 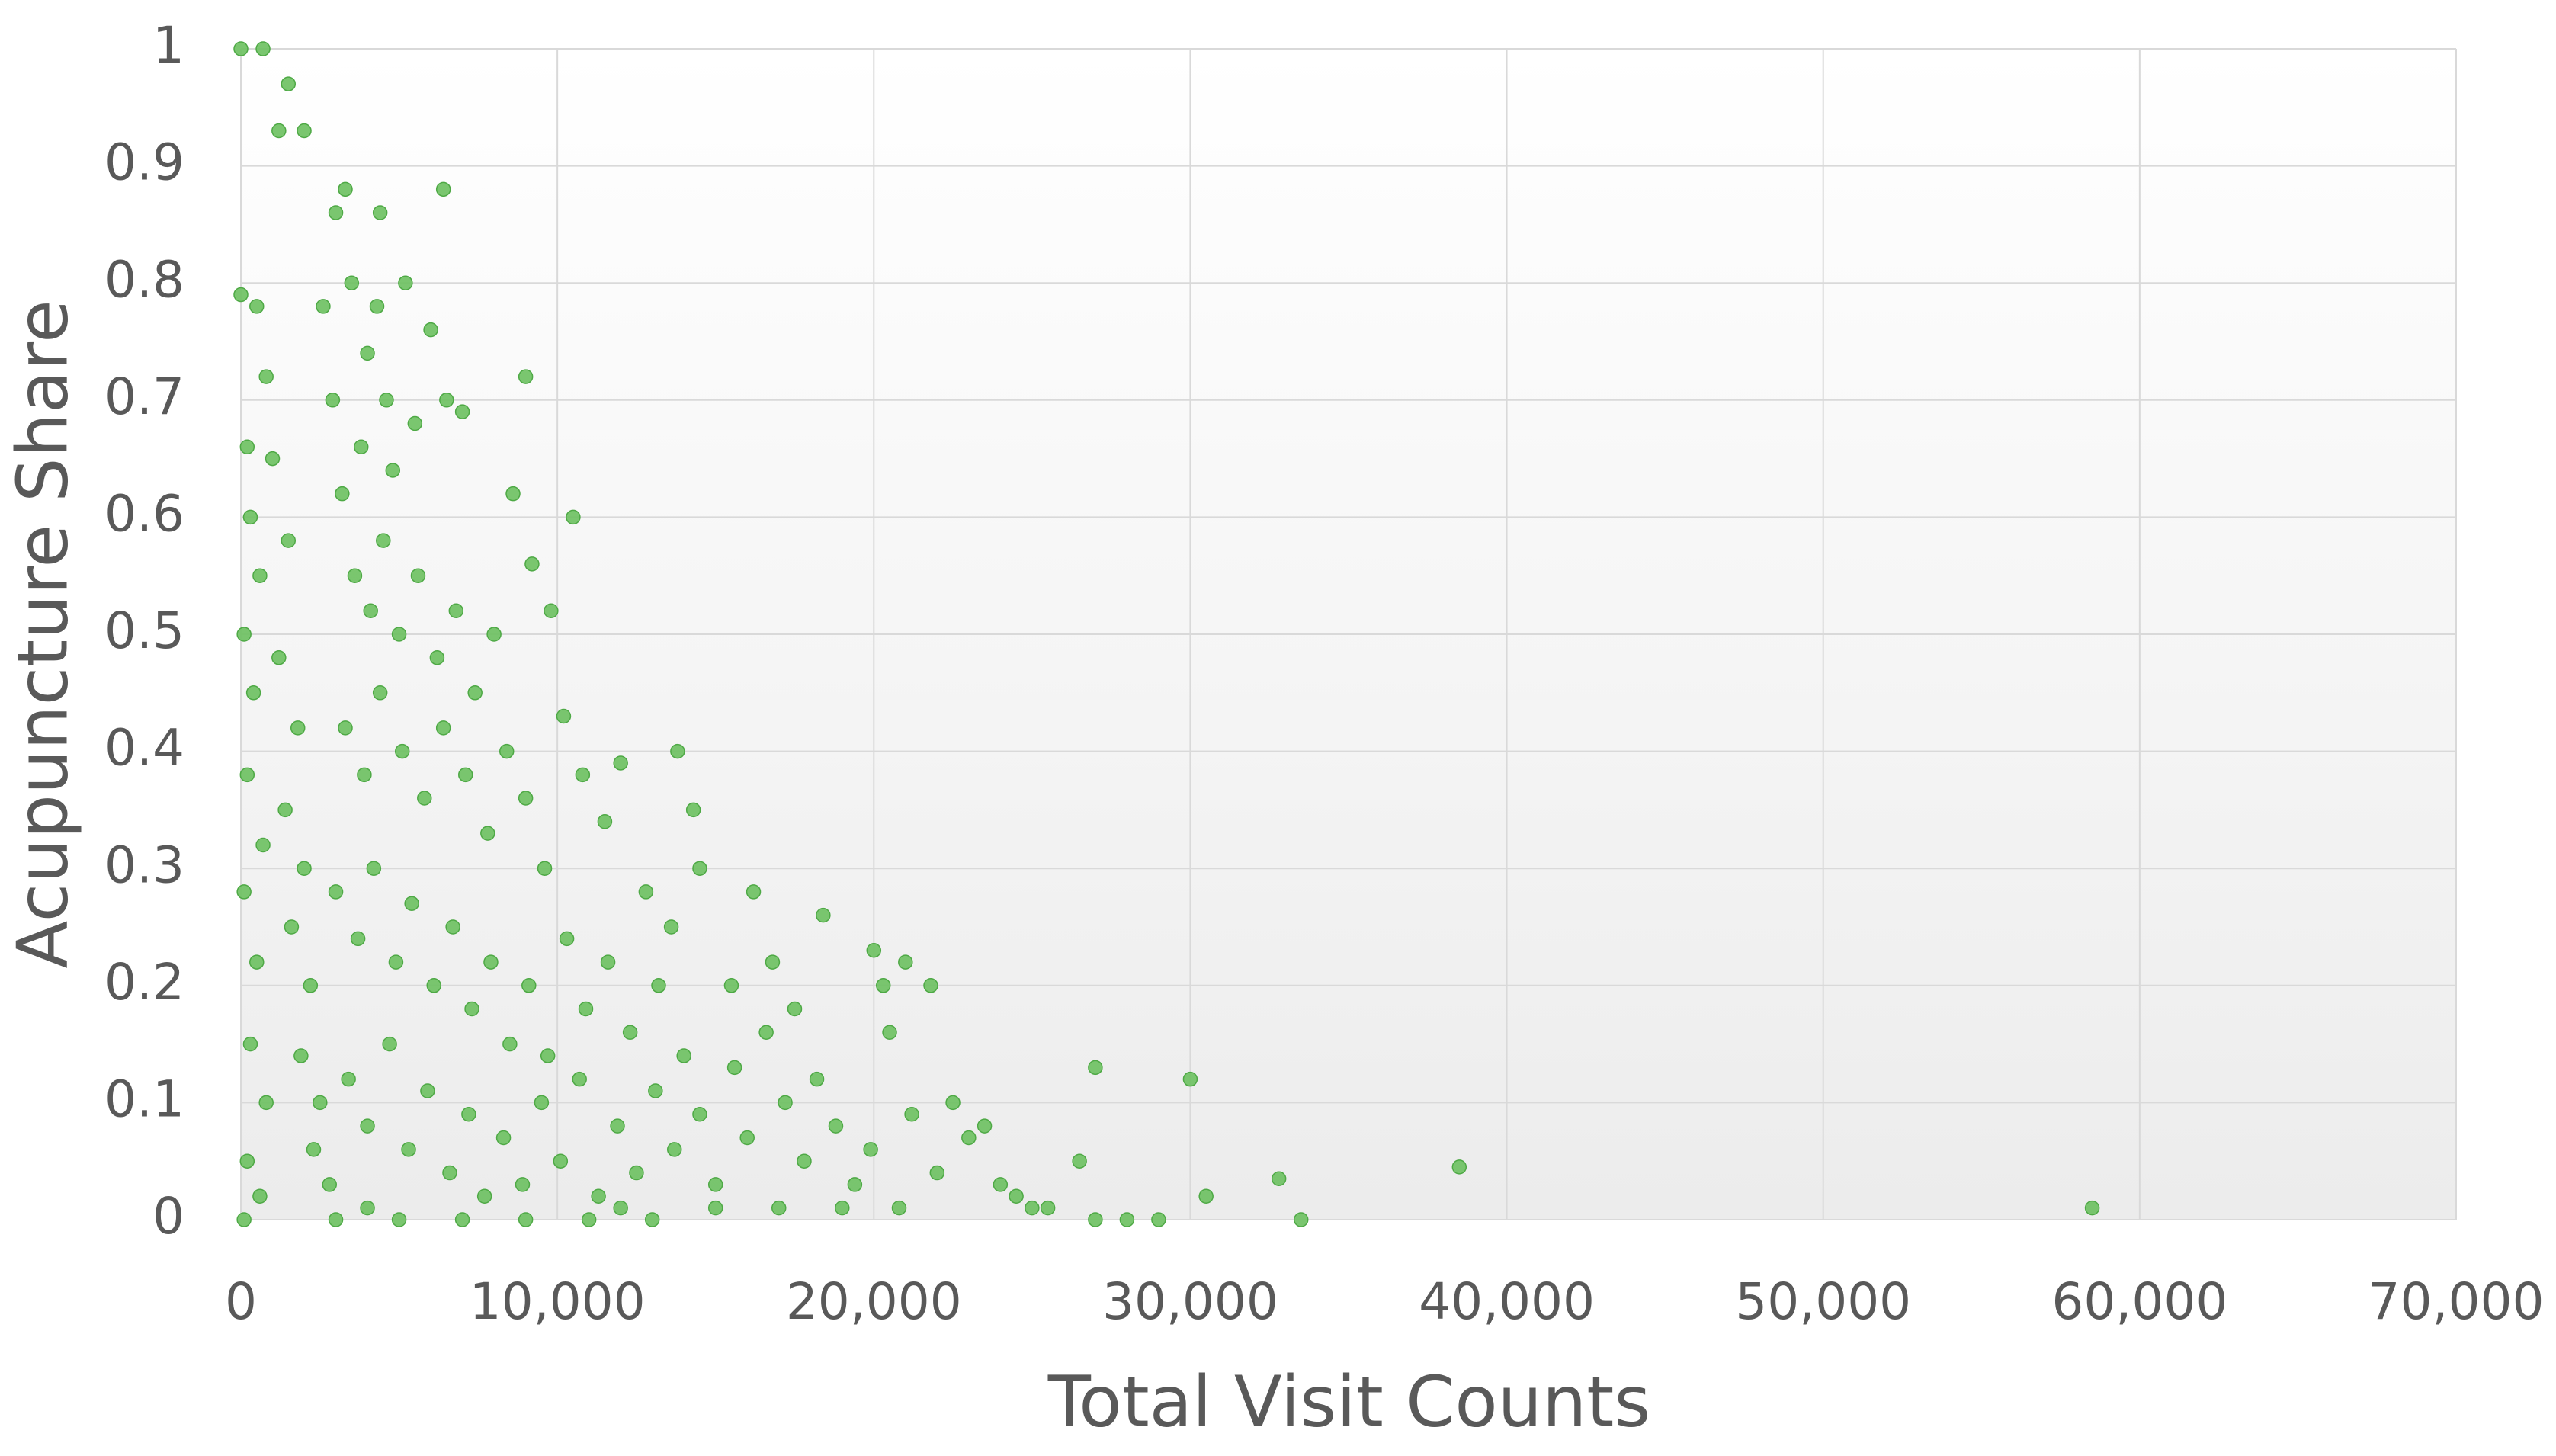 What do you see at coordinates (874, 1301) in the screenshot?
I see `x-tick-label: 20,000` at bounding box center [874, 1301].